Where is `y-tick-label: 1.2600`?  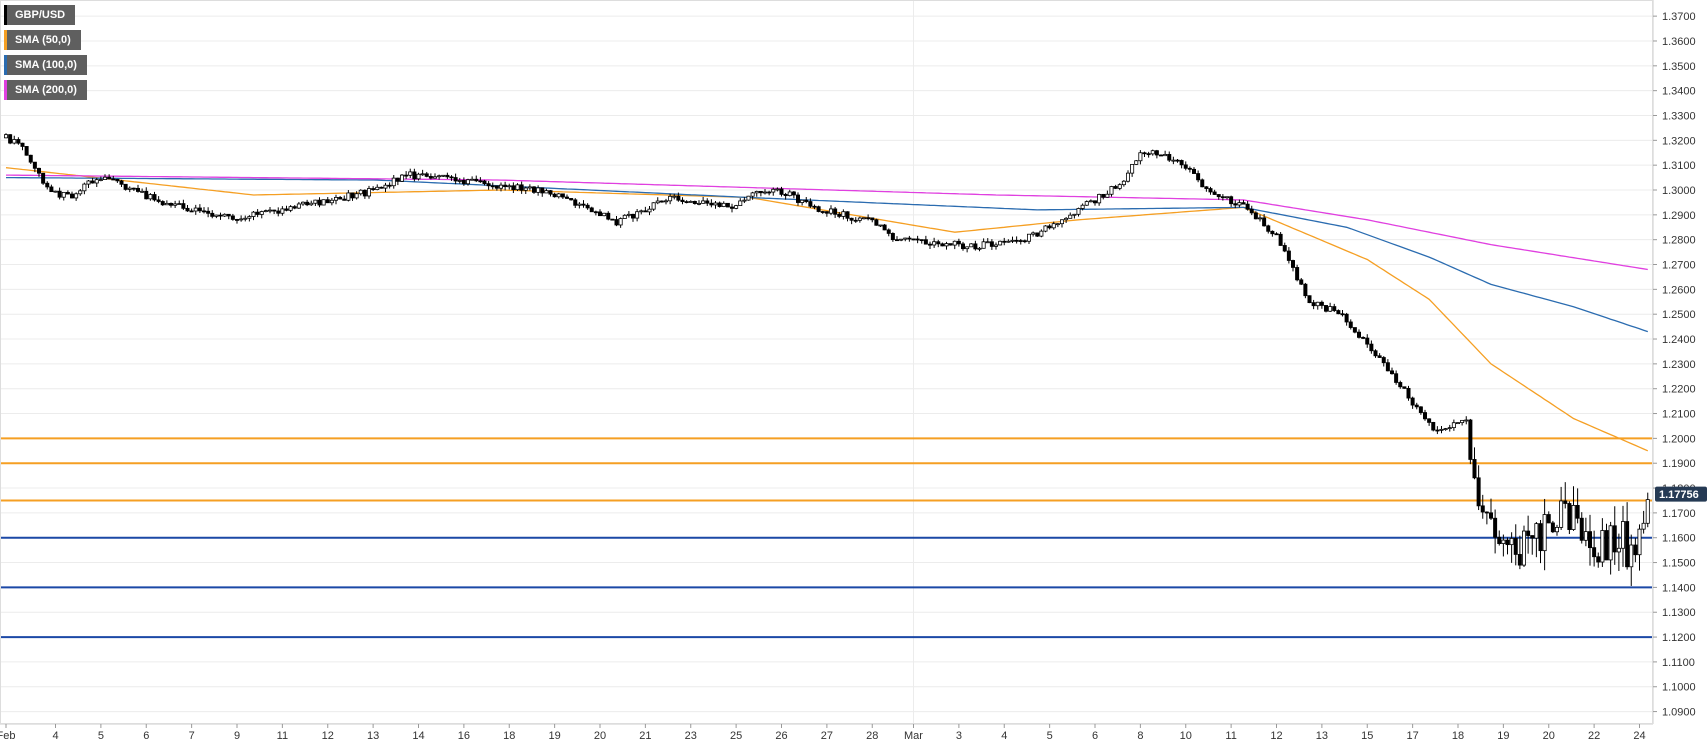
y-tick-label: 1.2600 is located at coordinates (1679, 290).